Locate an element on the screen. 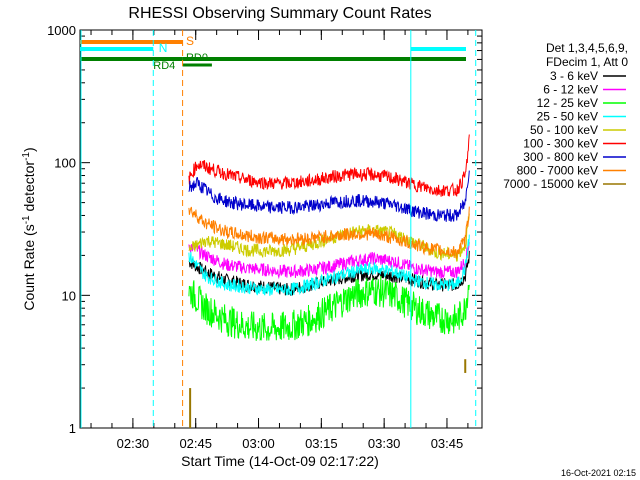  series-line-800_7000keV is located at coordinates (329, 232).